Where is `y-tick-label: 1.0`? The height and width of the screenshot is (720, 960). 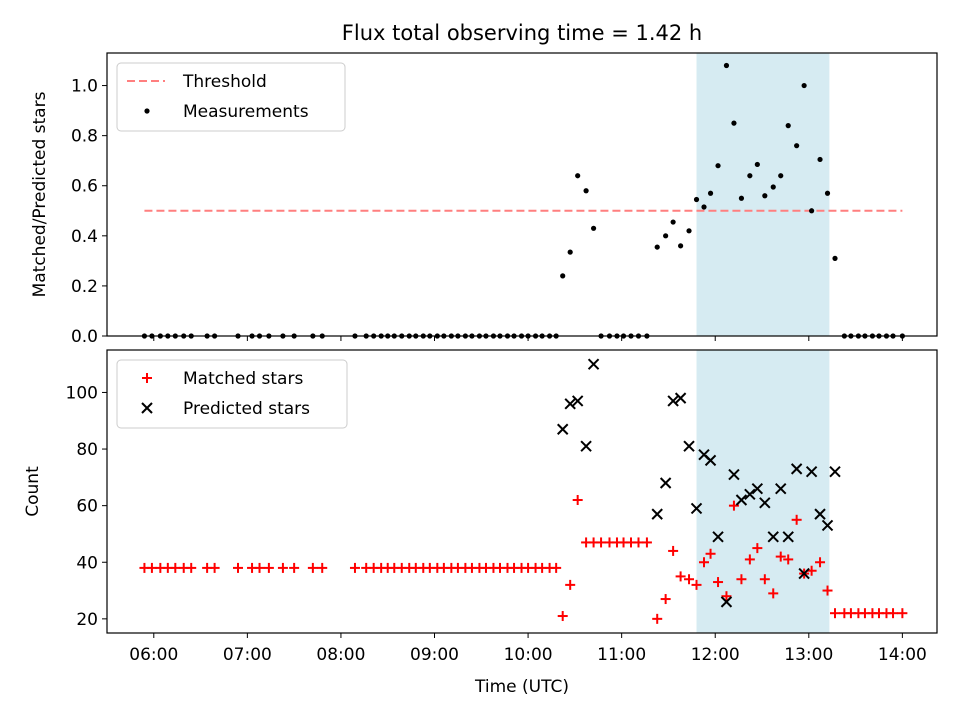
y-tick-label: 1.0 is located at coordinates (84, 87).